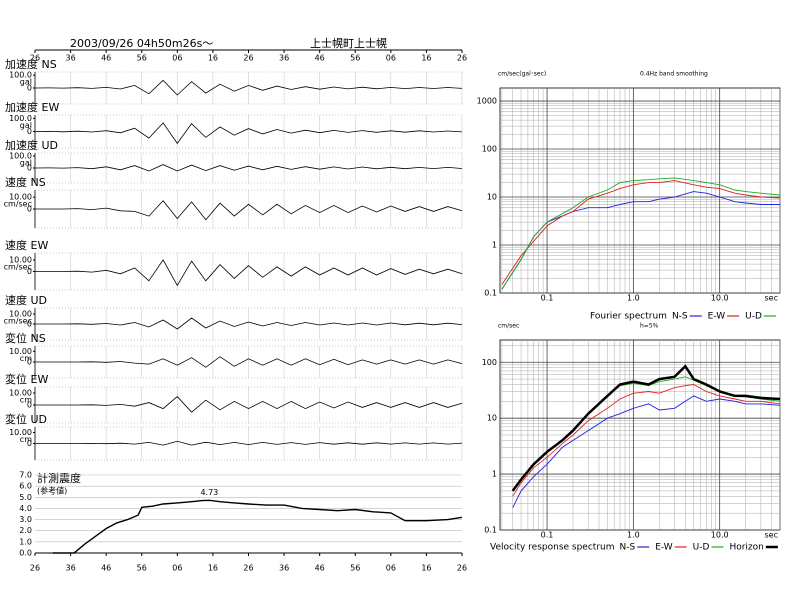  I want to click on panel-label: 変位 UD, so click(26, 419).